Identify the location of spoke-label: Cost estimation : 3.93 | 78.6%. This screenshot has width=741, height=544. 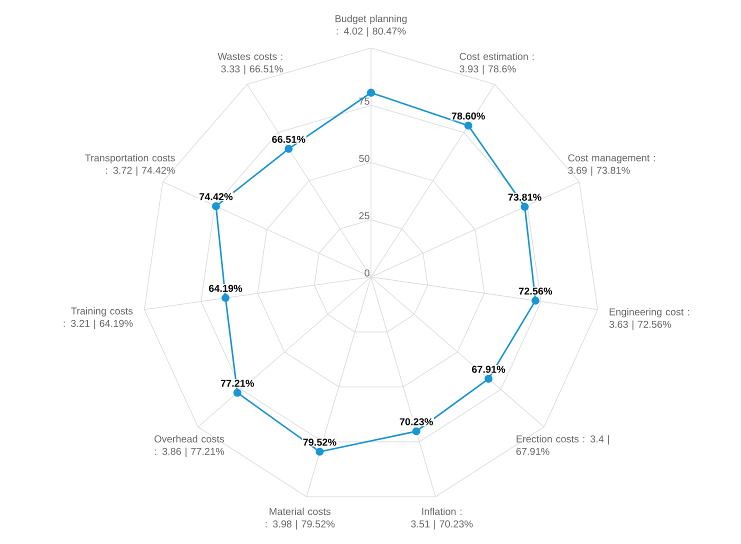
(497, 63).